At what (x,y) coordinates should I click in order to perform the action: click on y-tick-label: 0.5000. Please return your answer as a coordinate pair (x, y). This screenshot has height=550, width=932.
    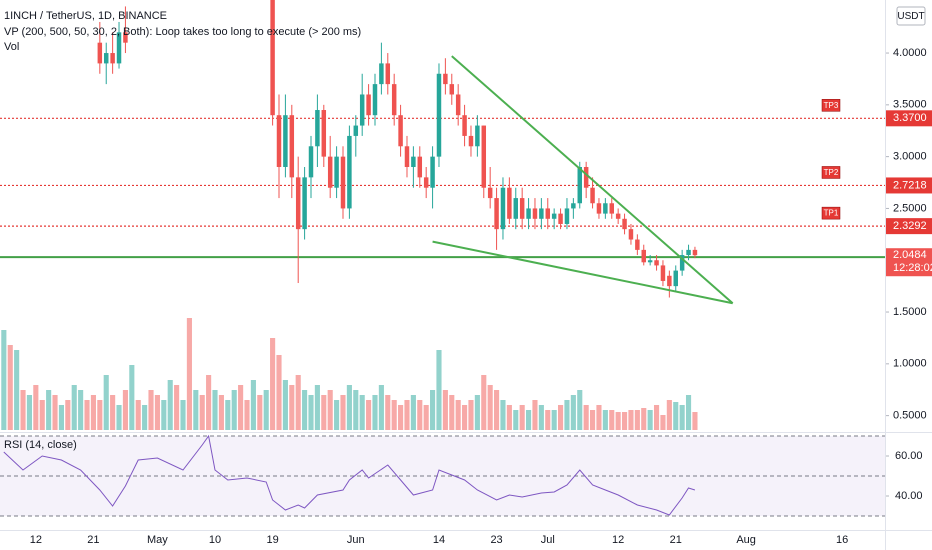
    Looking at the image, I should click on (910, 416).